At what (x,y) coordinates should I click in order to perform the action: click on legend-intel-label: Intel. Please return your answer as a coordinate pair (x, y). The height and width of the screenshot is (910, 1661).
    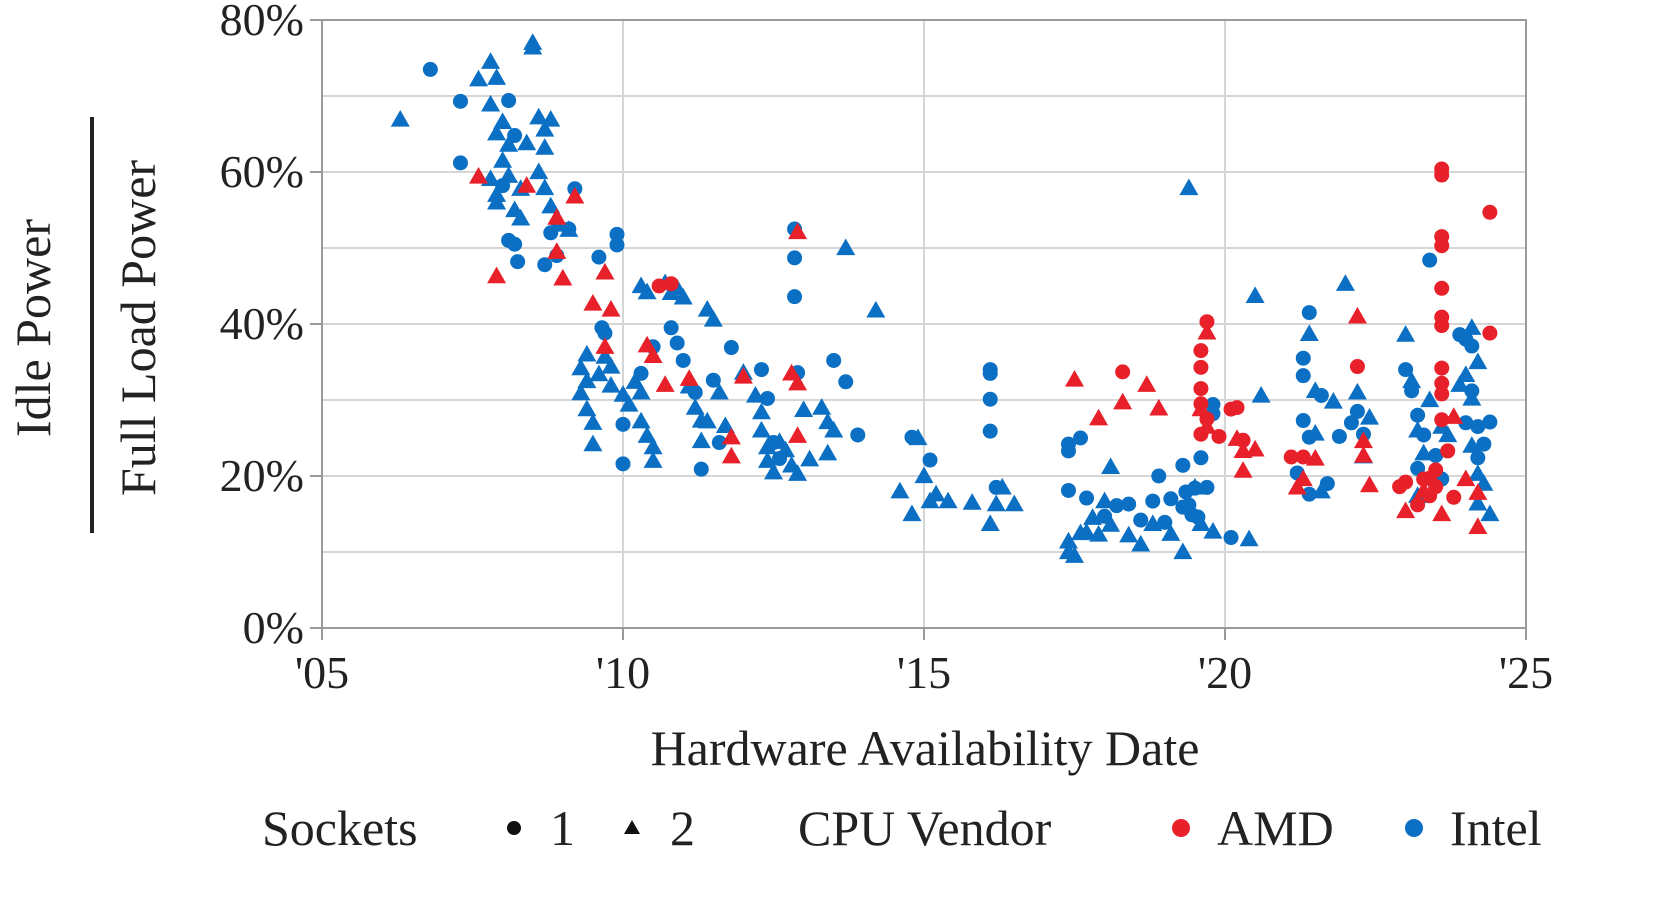
    Looking at the image, I should click on (1496, 828).